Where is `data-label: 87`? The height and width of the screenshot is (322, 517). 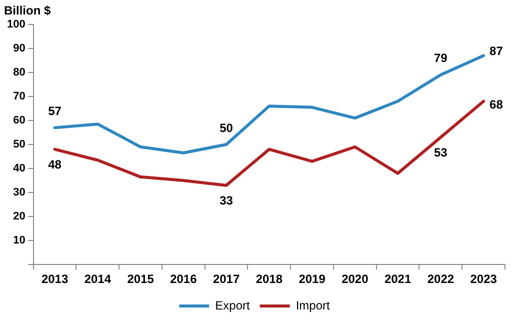
data-label: 87 is located at coordinates (497, 51).